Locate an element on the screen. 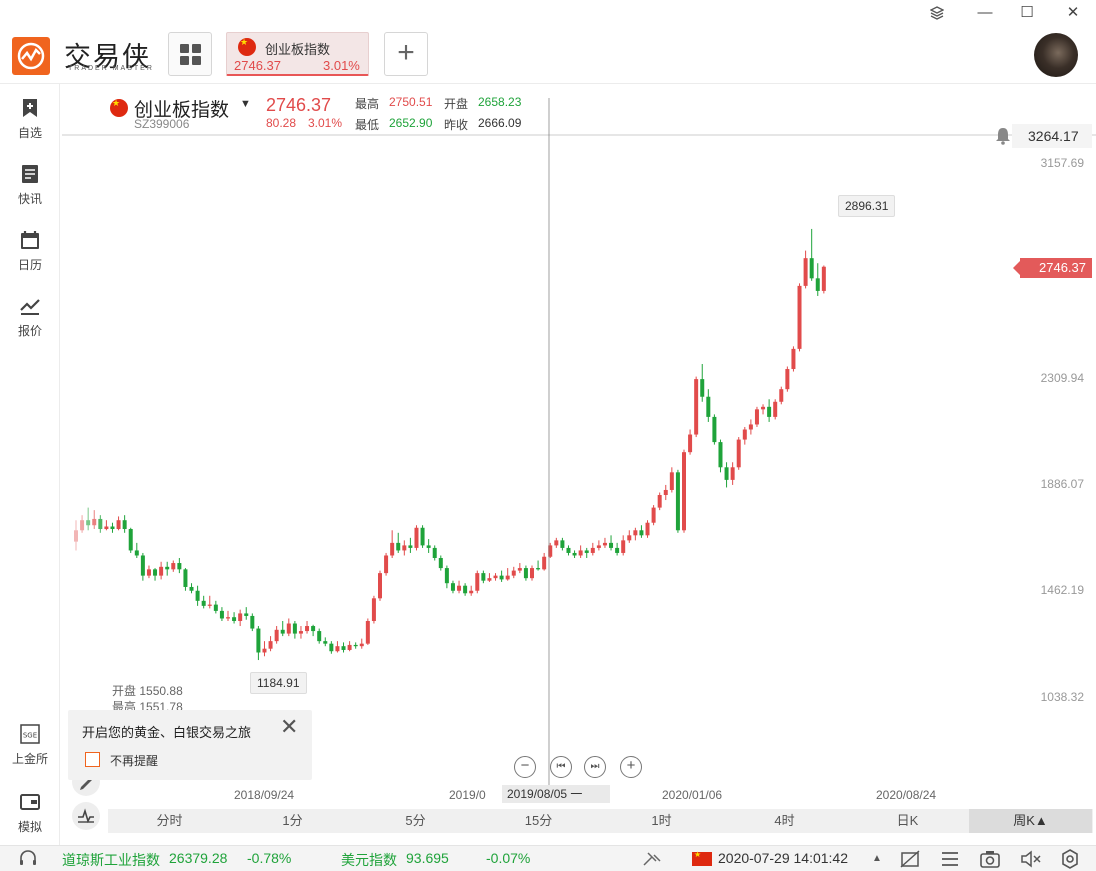 The width and height of the screenshot is (1096, 871). indicator-button is located at coordinates (86, 816).